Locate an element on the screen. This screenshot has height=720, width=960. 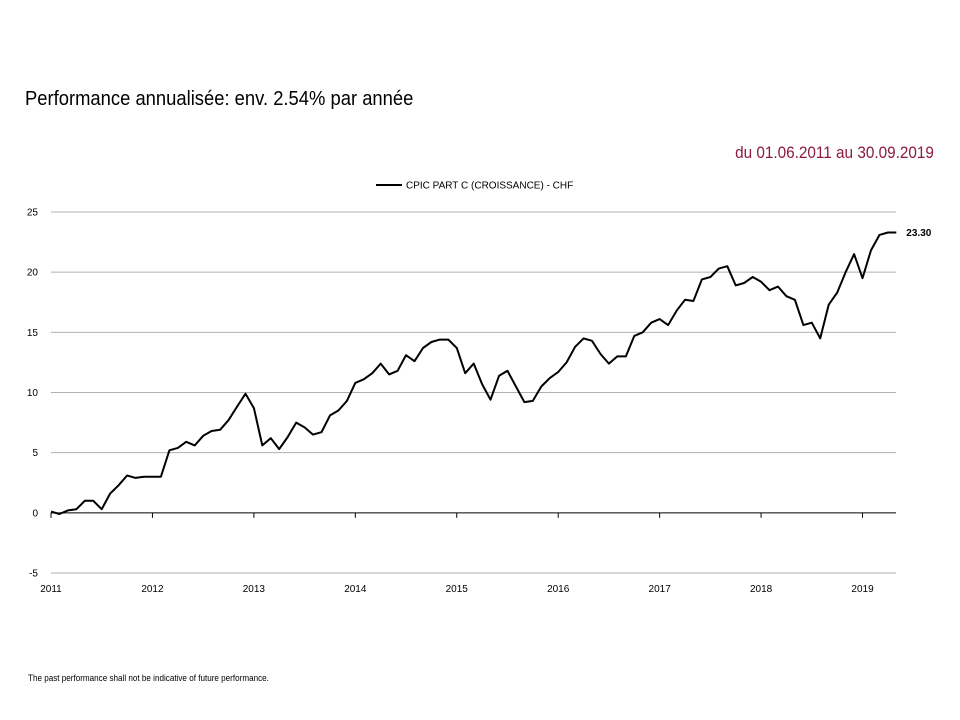
x-axis is located at coordinates (473, 515).